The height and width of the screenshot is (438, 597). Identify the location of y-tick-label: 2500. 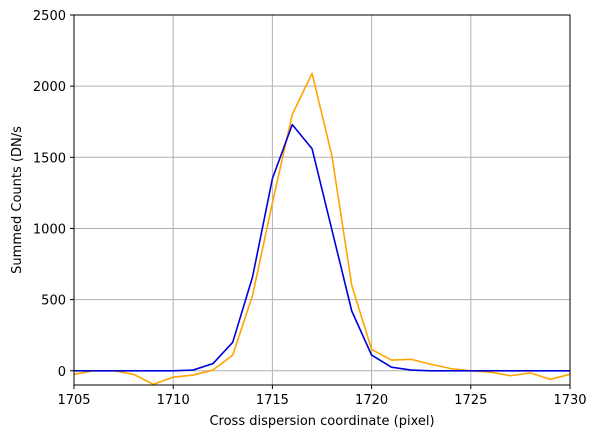
(49, 16).